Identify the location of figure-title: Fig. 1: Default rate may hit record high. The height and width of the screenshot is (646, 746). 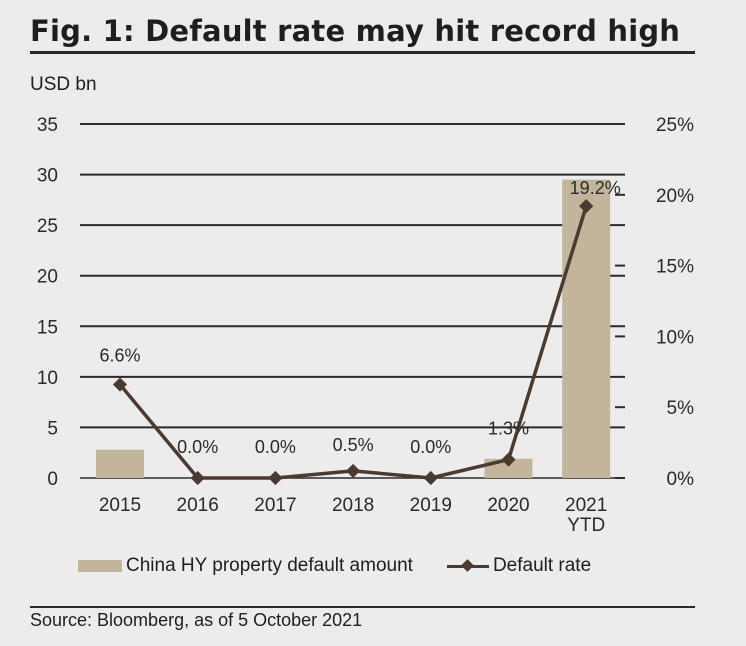
(355, 31).